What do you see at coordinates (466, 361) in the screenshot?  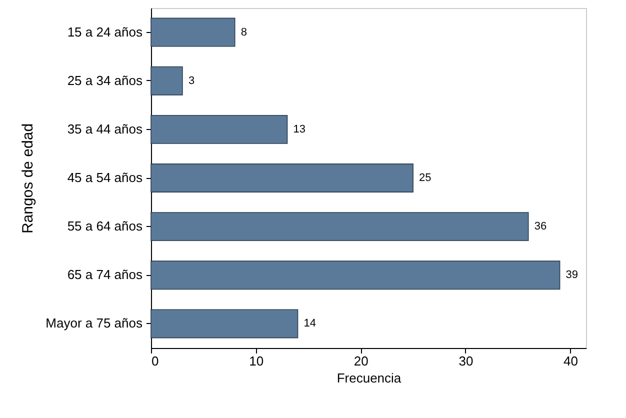 I see `x-tick-label: 30` at bounding box center [466, 361].